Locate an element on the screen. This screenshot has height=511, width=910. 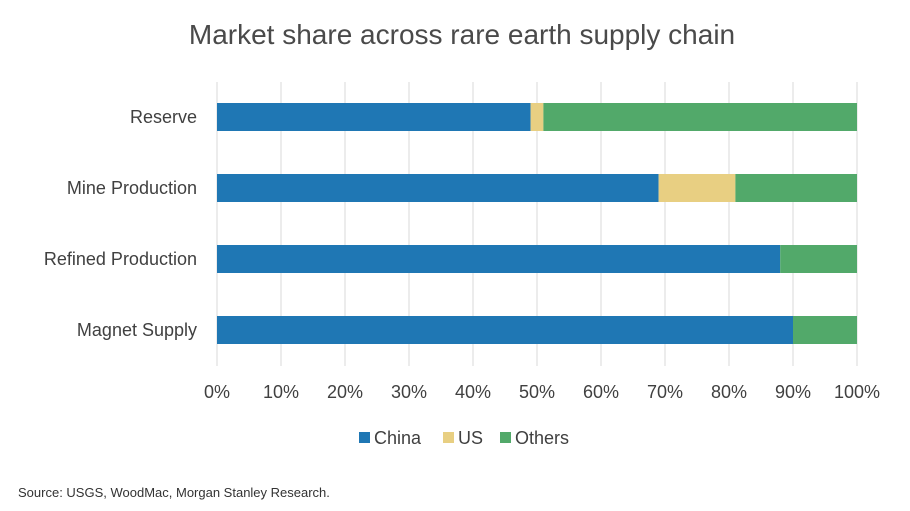
legend: China US Others is located at coordinates (464, 438).